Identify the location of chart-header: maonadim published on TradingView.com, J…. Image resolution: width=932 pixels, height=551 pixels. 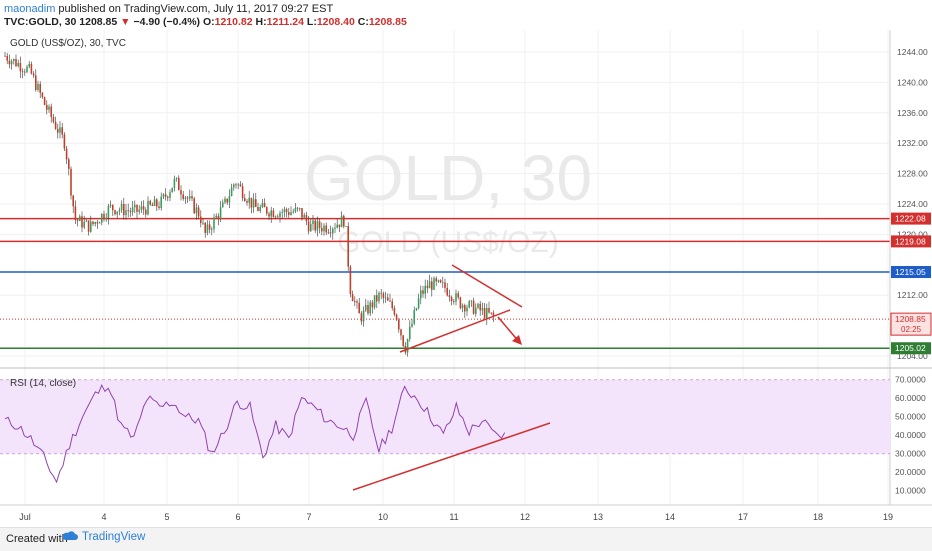
(466, 15).